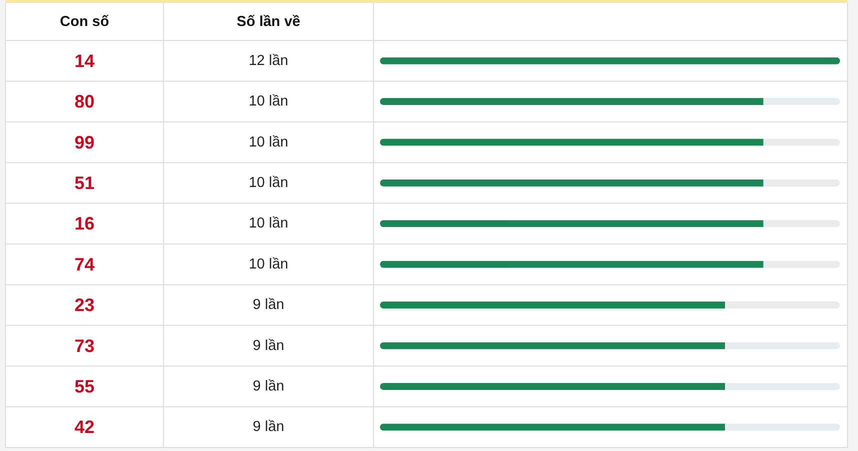 The width and height of the screenshot is (858, 451). Describe the element at coordinates (84, 386) in the screenshot. I see `y-tick-label: 55` at that location.